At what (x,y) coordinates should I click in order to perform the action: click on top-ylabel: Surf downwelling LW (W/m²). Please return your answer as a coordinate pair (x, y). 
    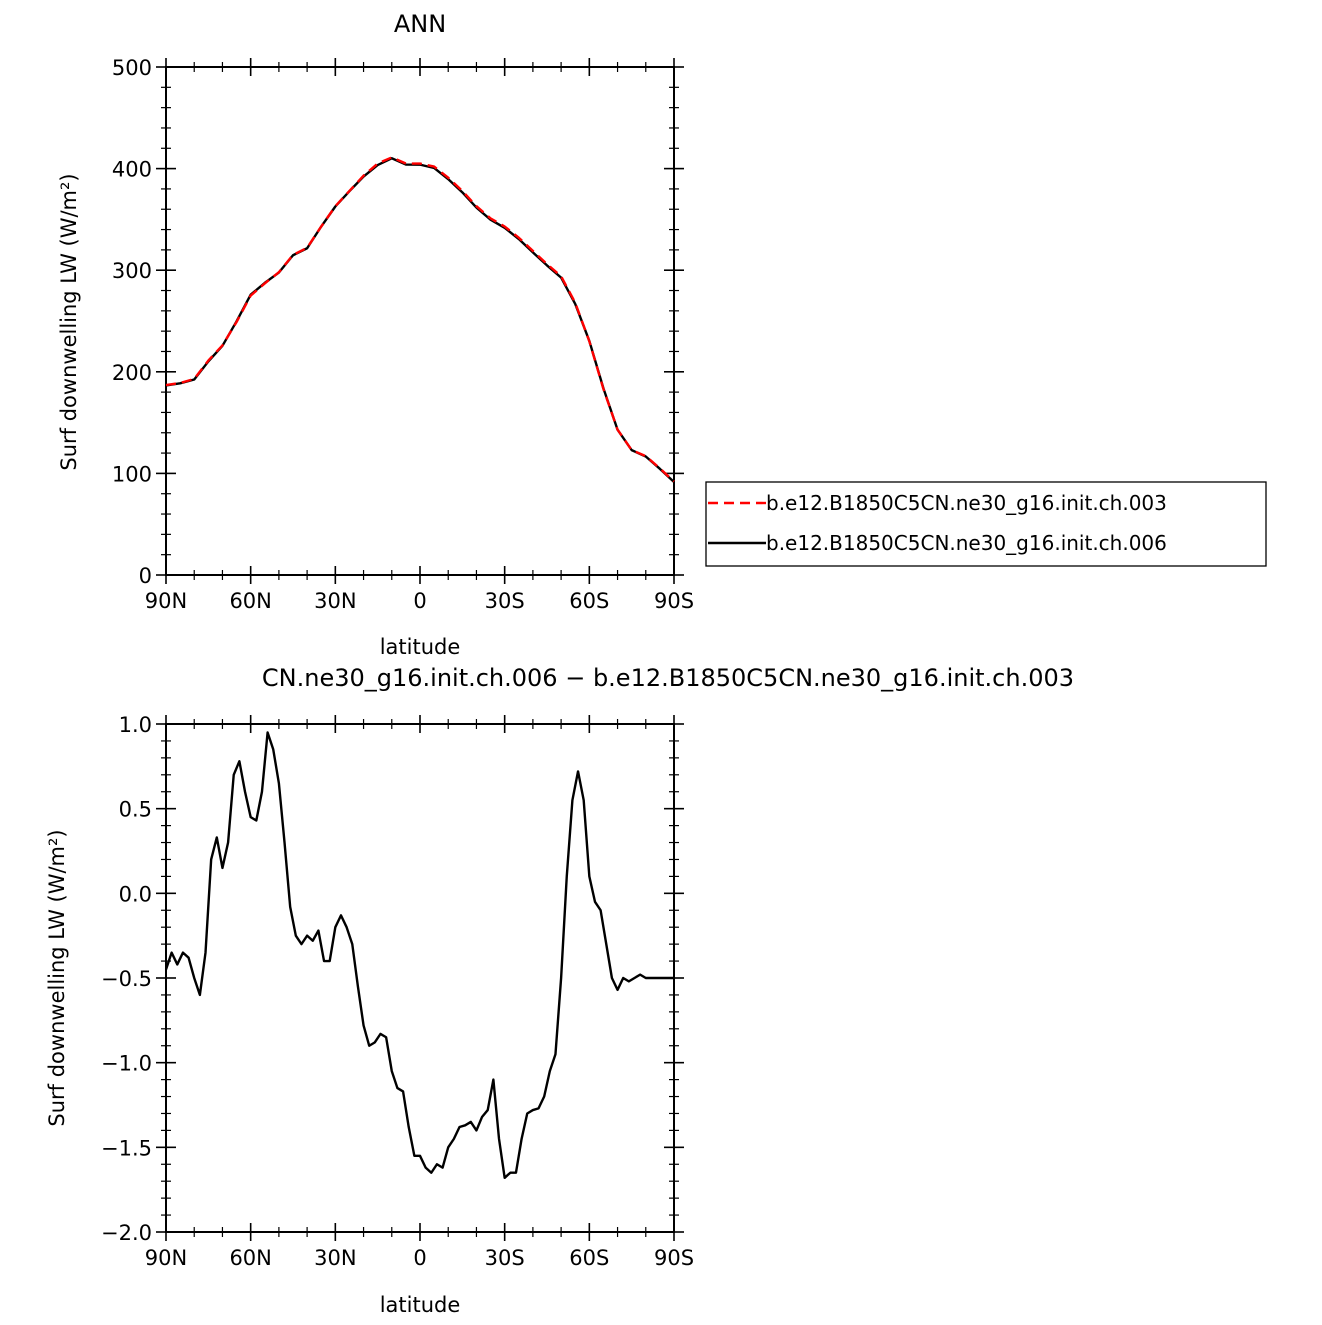
    Looking at the image, I should click on (69, 321).